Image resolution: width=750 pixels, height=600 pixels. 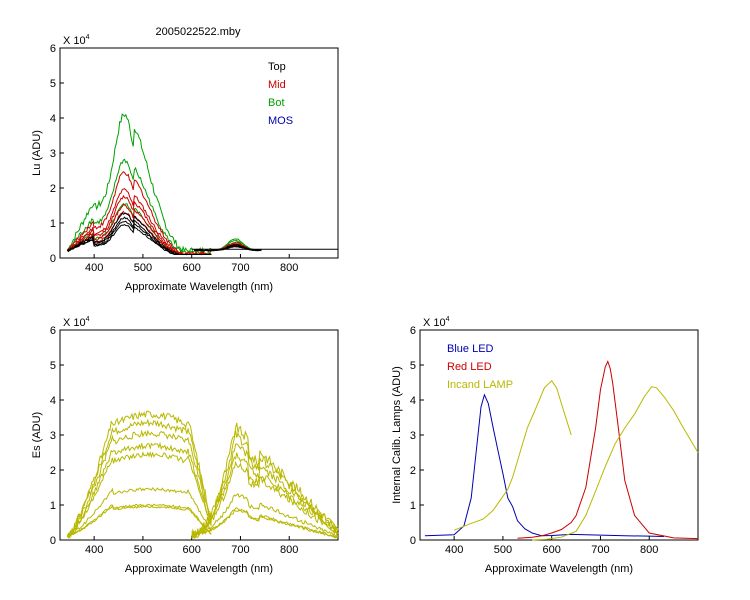 I want to click on cal-xtick-label: 500, so click(x=503, y=550).